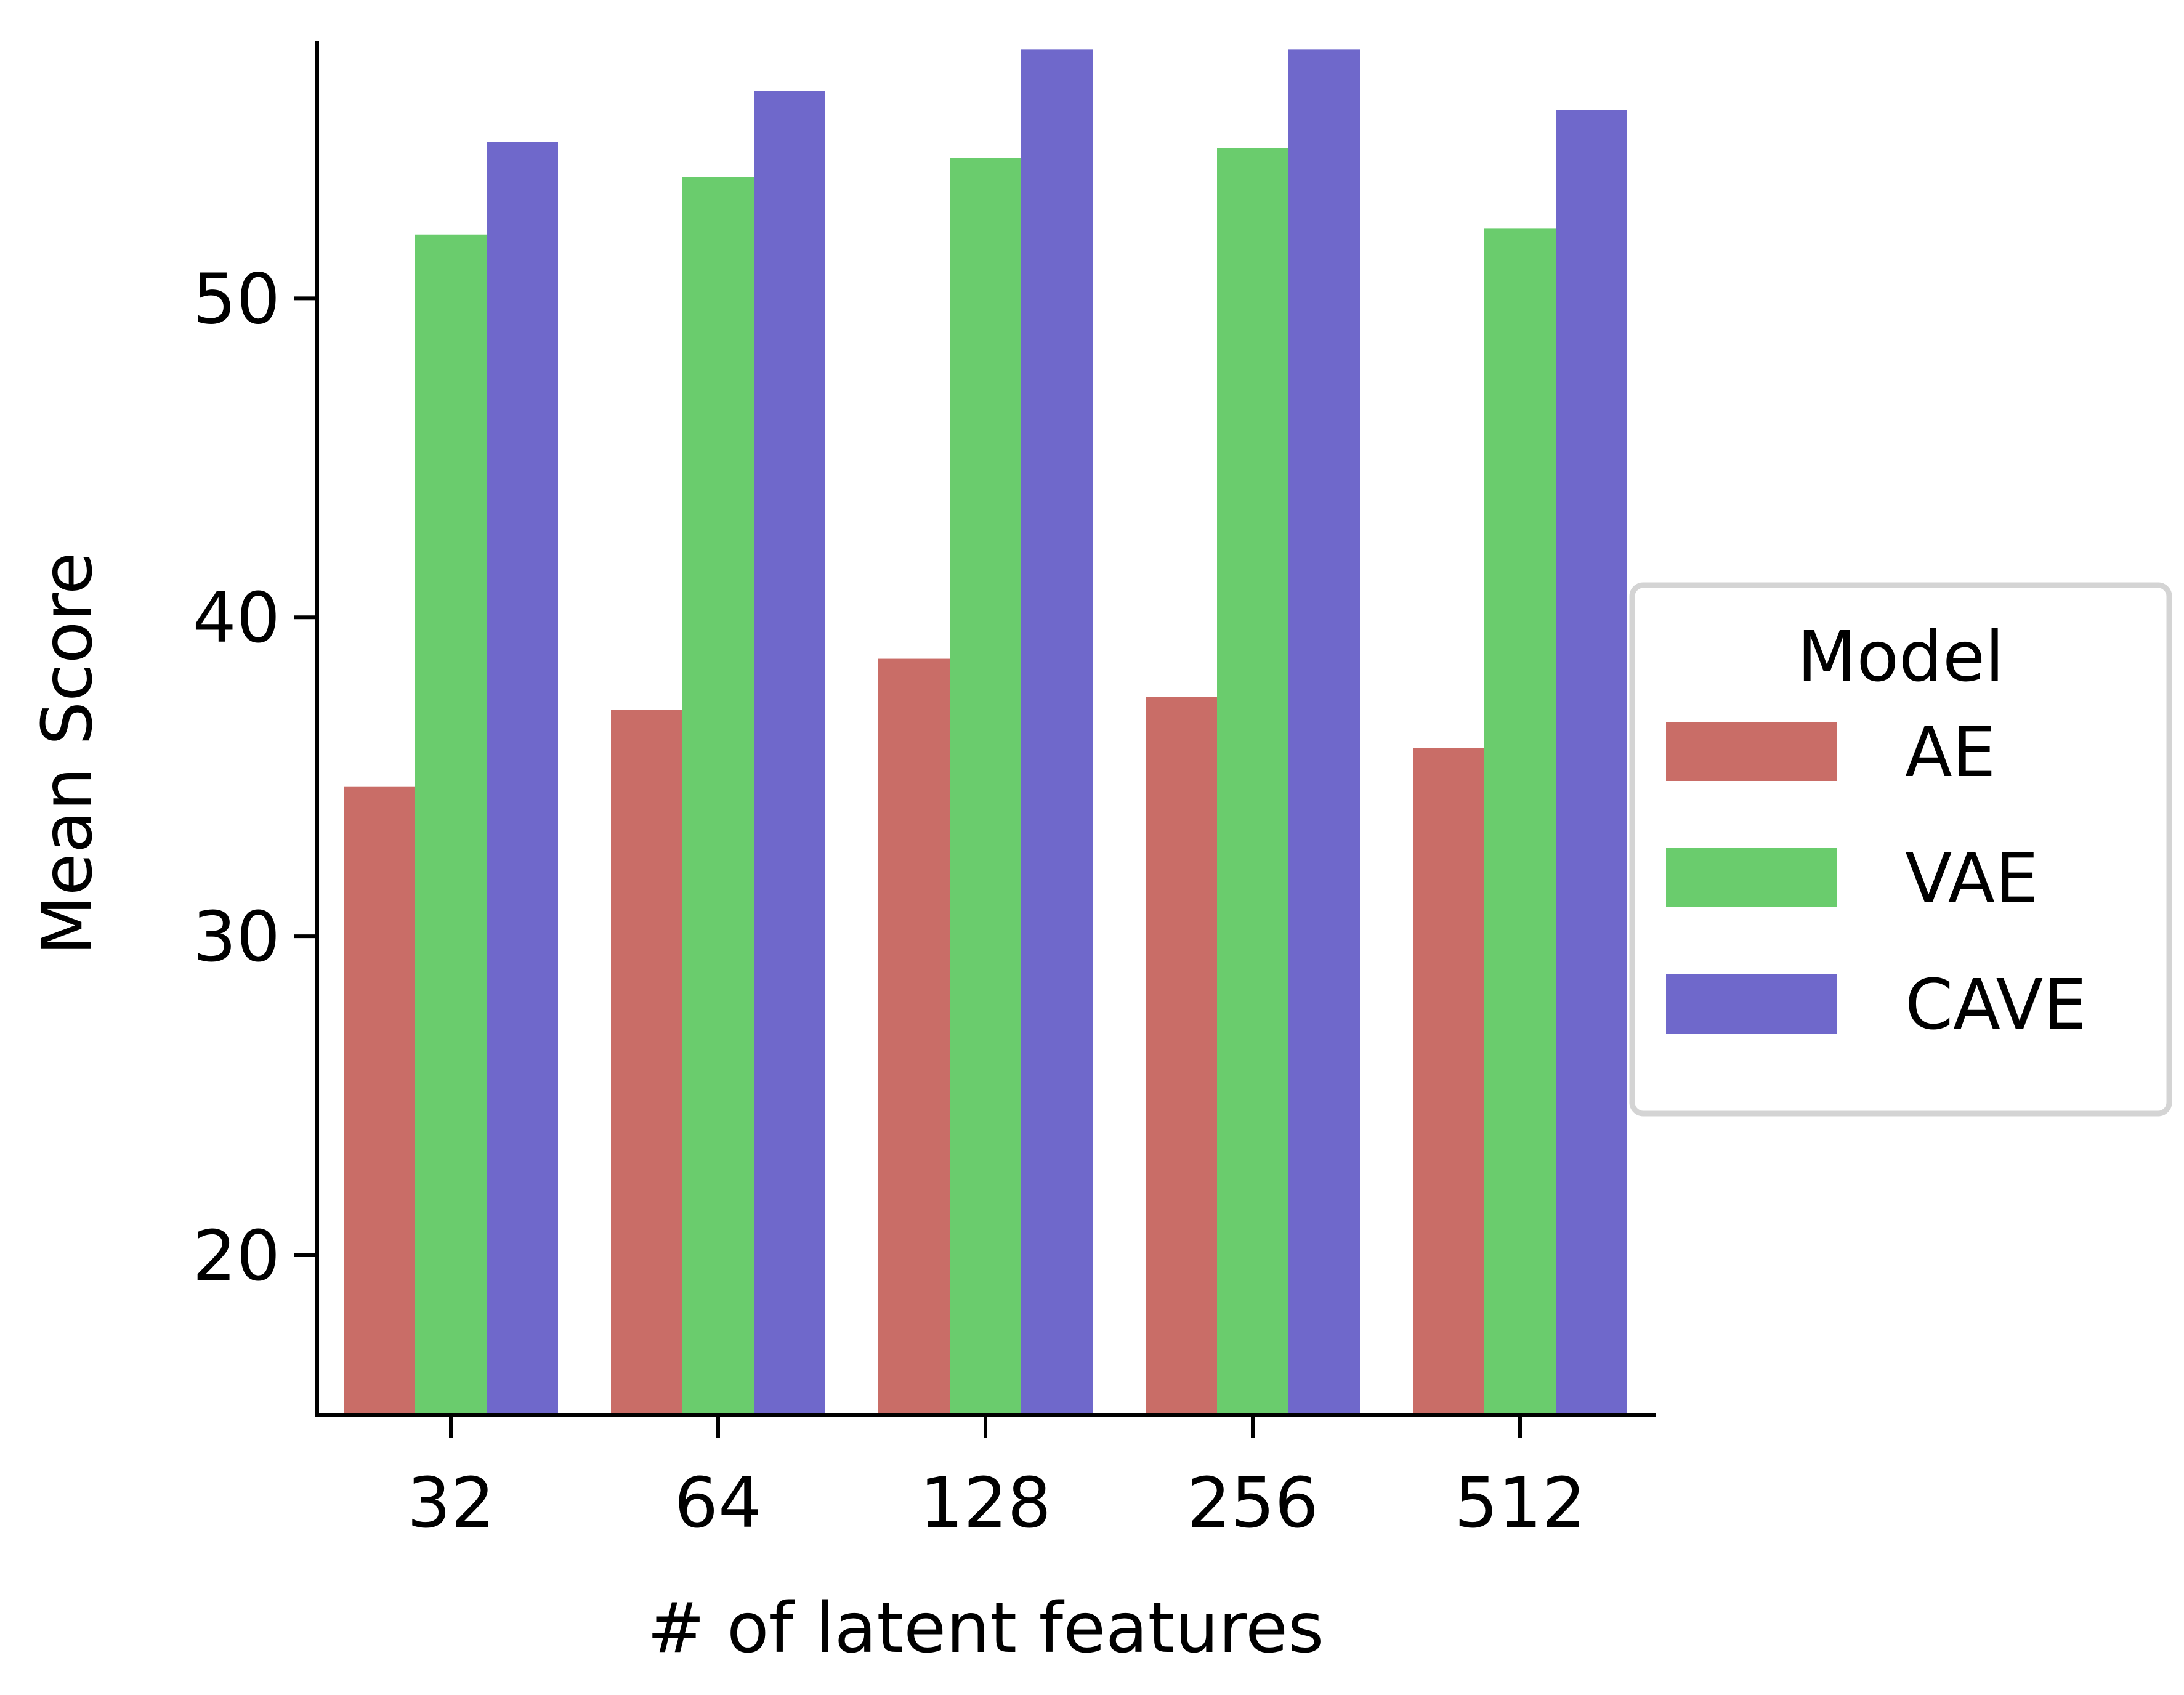 This screenshot has height=1695, width=2184. I want to click on legend-title: Model, so click(1900, 657).